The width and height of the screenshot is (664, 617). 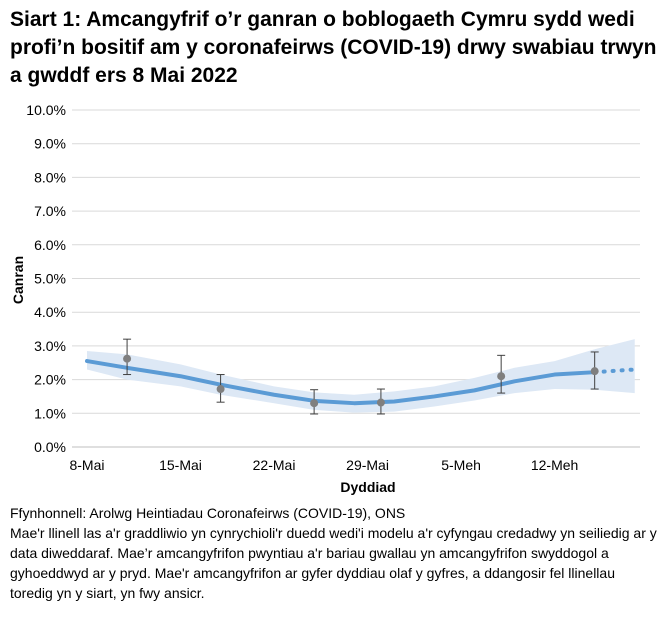 What do you see at coordinates (46, 110) in the screenshot?
I see `y-tick-label: 10.0%` at bounding box center [46, 110].